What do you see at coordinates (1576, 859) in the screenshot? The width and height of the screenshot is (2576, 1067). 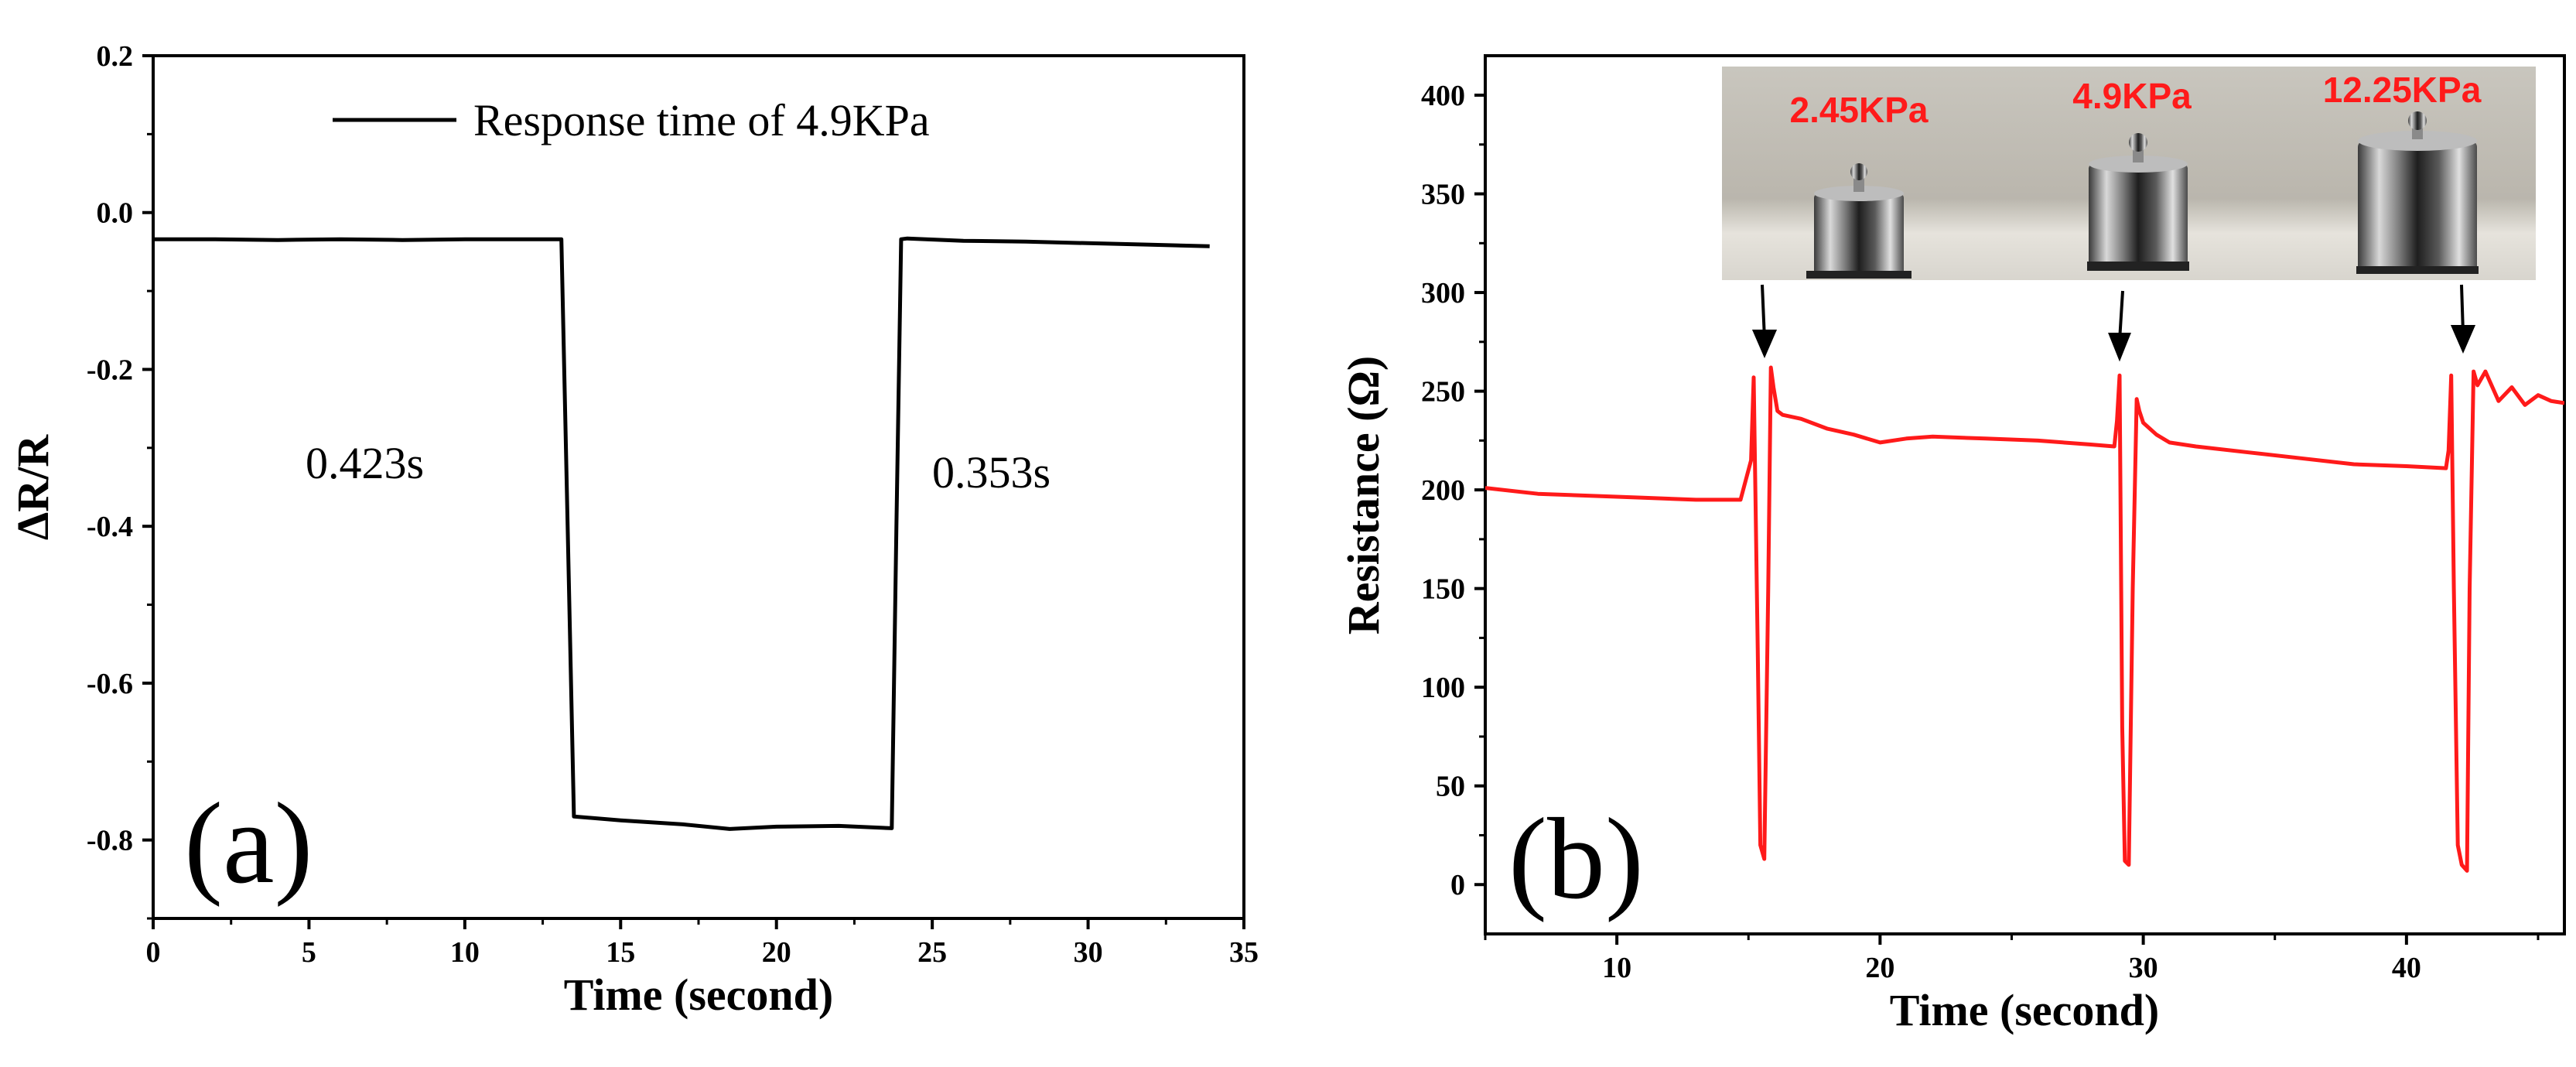 I see `panel-b-tag: (b)` at bounding box center [1576, 859].